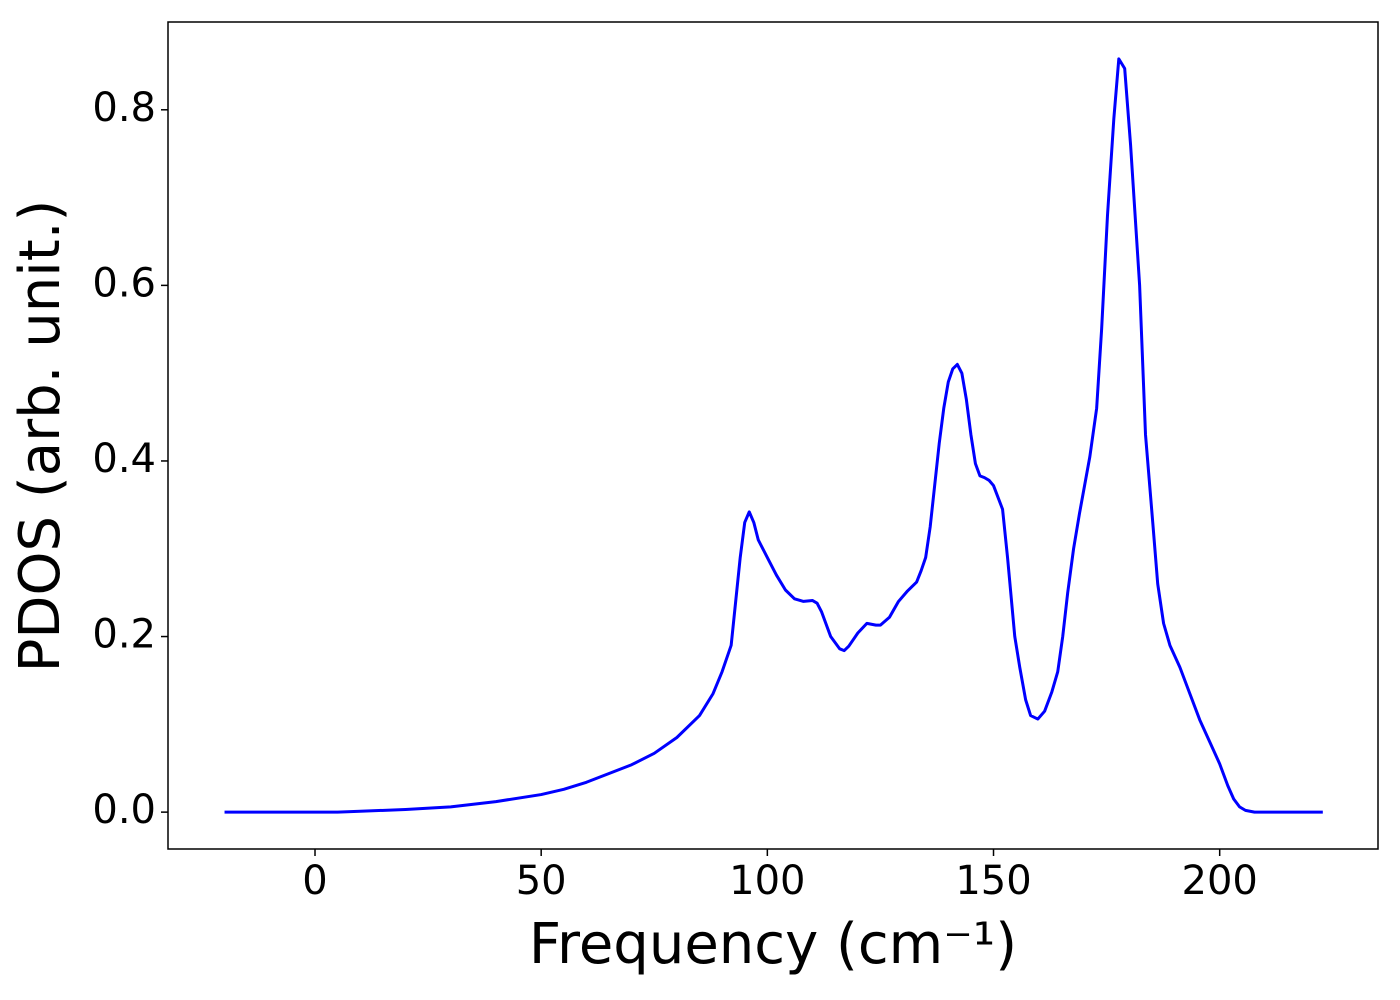  What do you see at coordinates (1220, 881) in the screenshot?
I see `x-tick-label: 200` at bounding box center [1220, 881].